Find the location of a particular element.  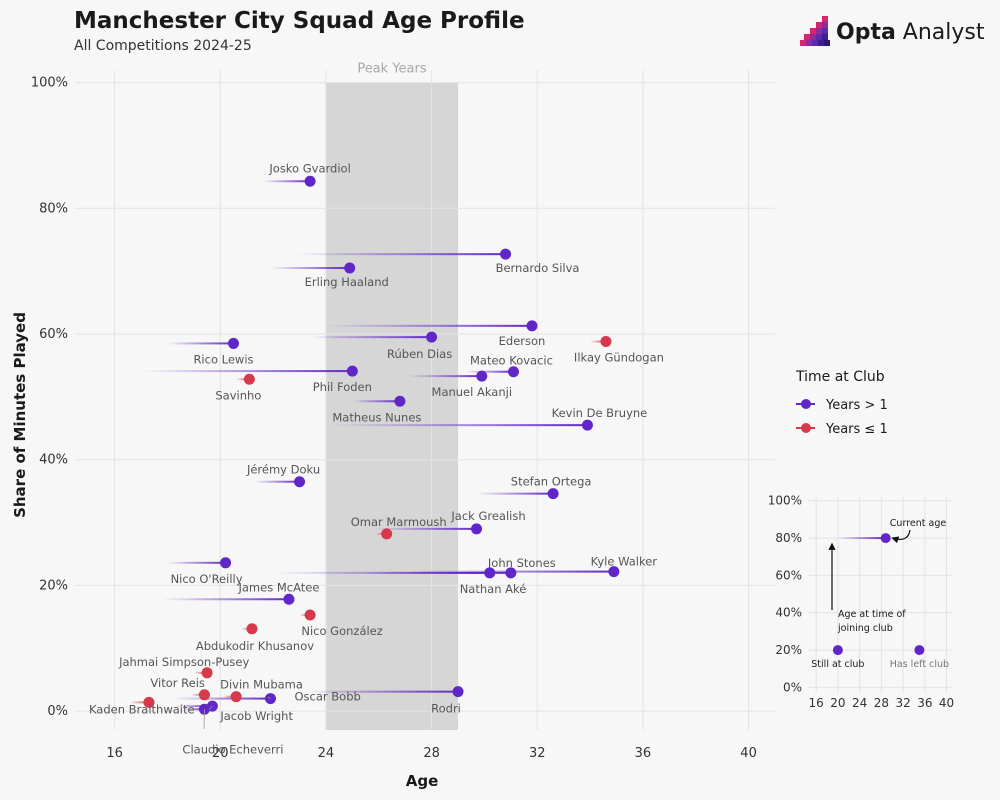

player-label: Omar Marmoush is located at coordinates (399, 522).